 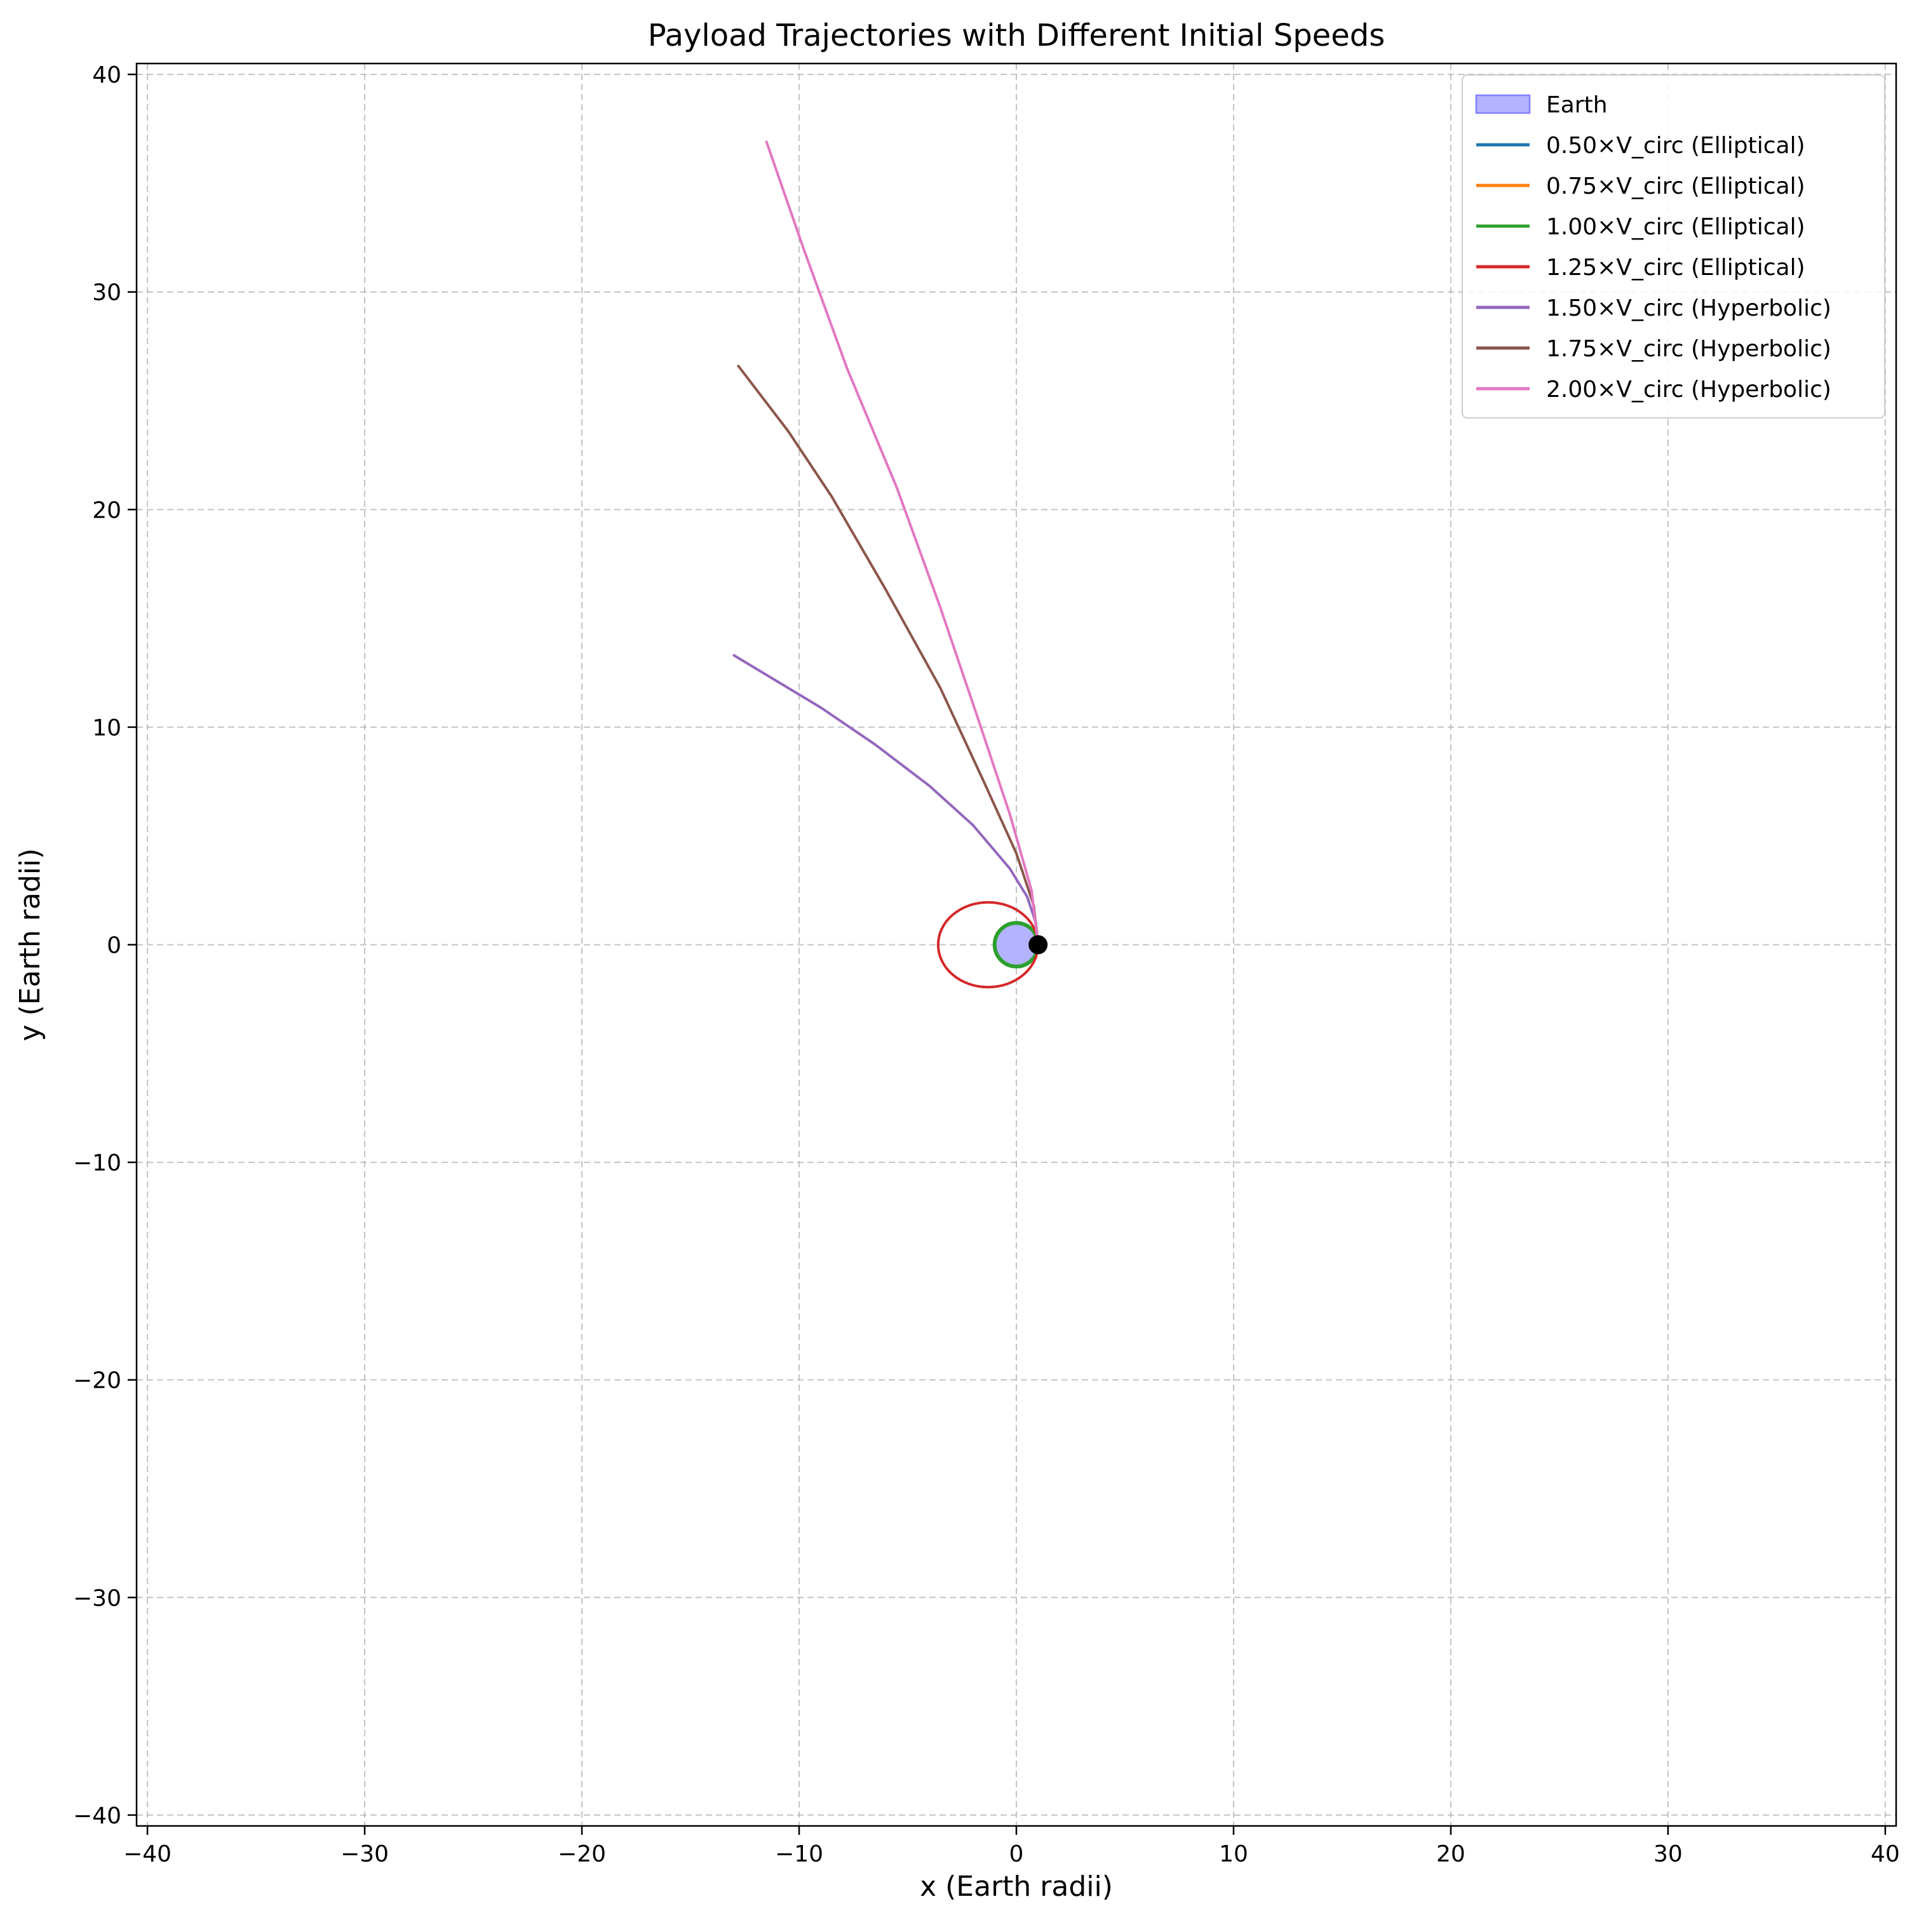 What do you see at coordinates (1577, 105) in the screenshot?
I see `legend-label: Earth` at bounding box center [1577, 105].